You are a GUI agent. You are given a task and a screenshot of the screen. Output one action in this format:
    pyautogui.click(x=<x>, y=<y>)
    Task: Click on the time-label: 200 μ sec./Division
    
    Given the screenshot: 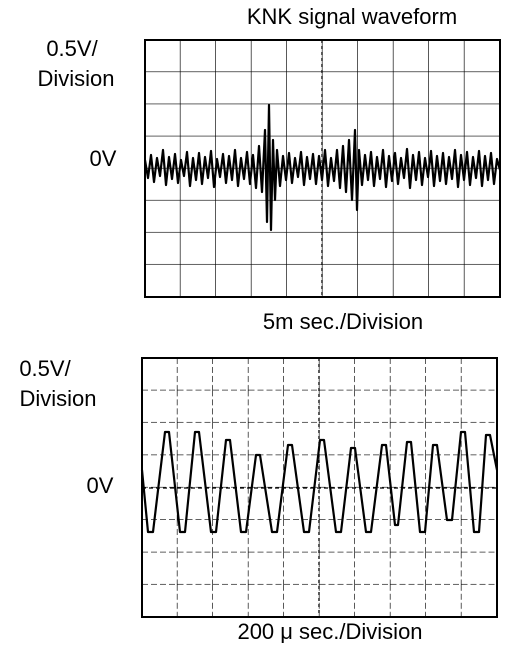 What is the action you would take?
    pyautogui.click(x=329, y=631)
    